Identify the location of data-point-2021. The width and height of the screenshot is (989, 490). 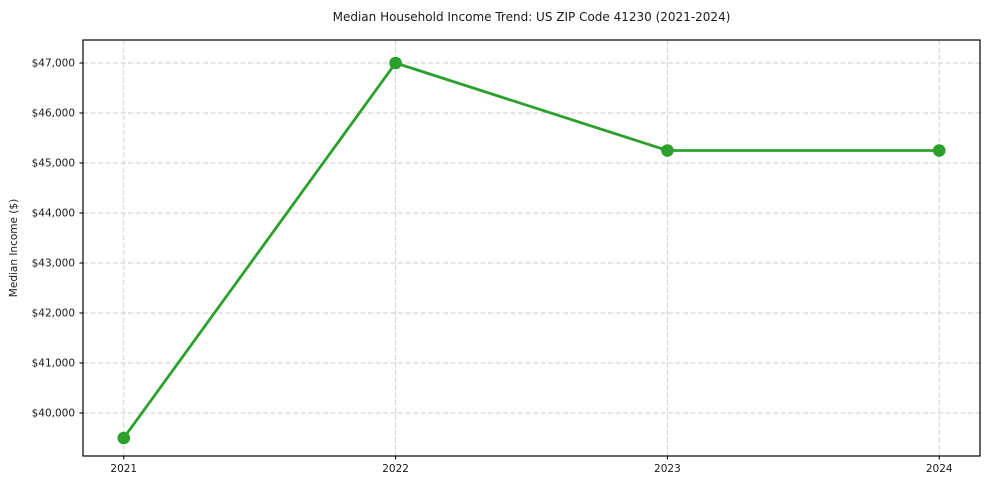
(124, 438).